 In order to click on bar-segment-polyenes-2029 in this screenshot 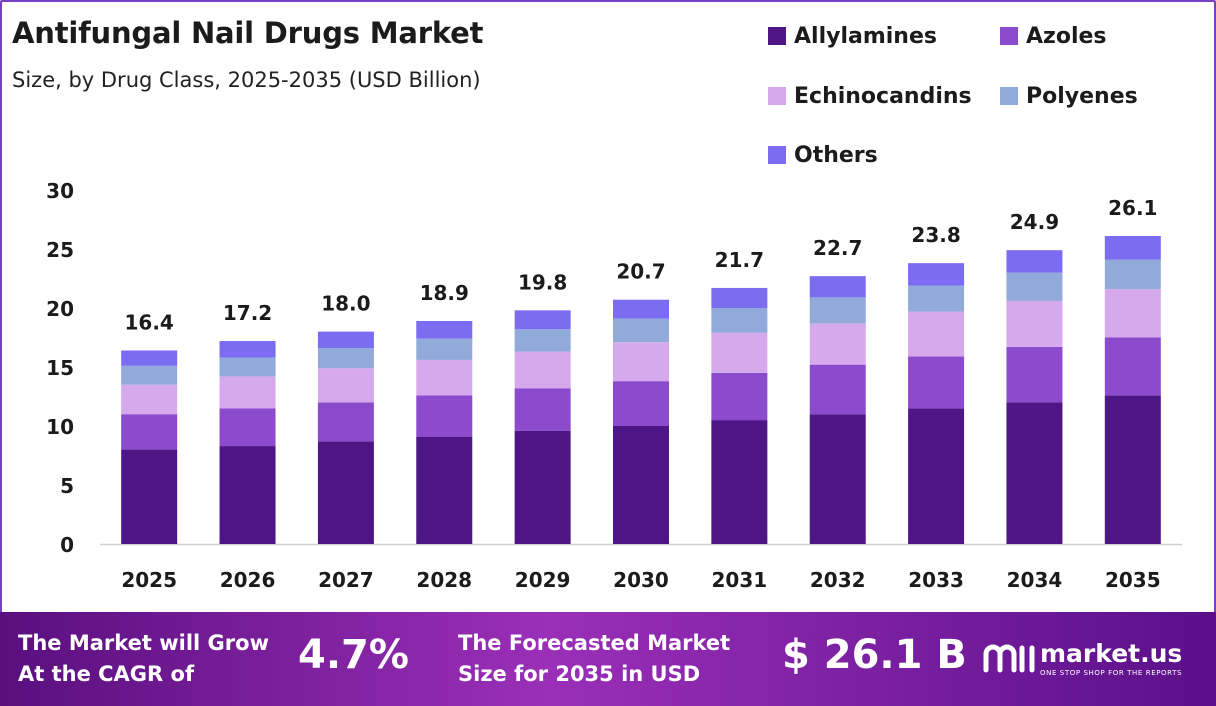, I will do `click(542, 340)`.